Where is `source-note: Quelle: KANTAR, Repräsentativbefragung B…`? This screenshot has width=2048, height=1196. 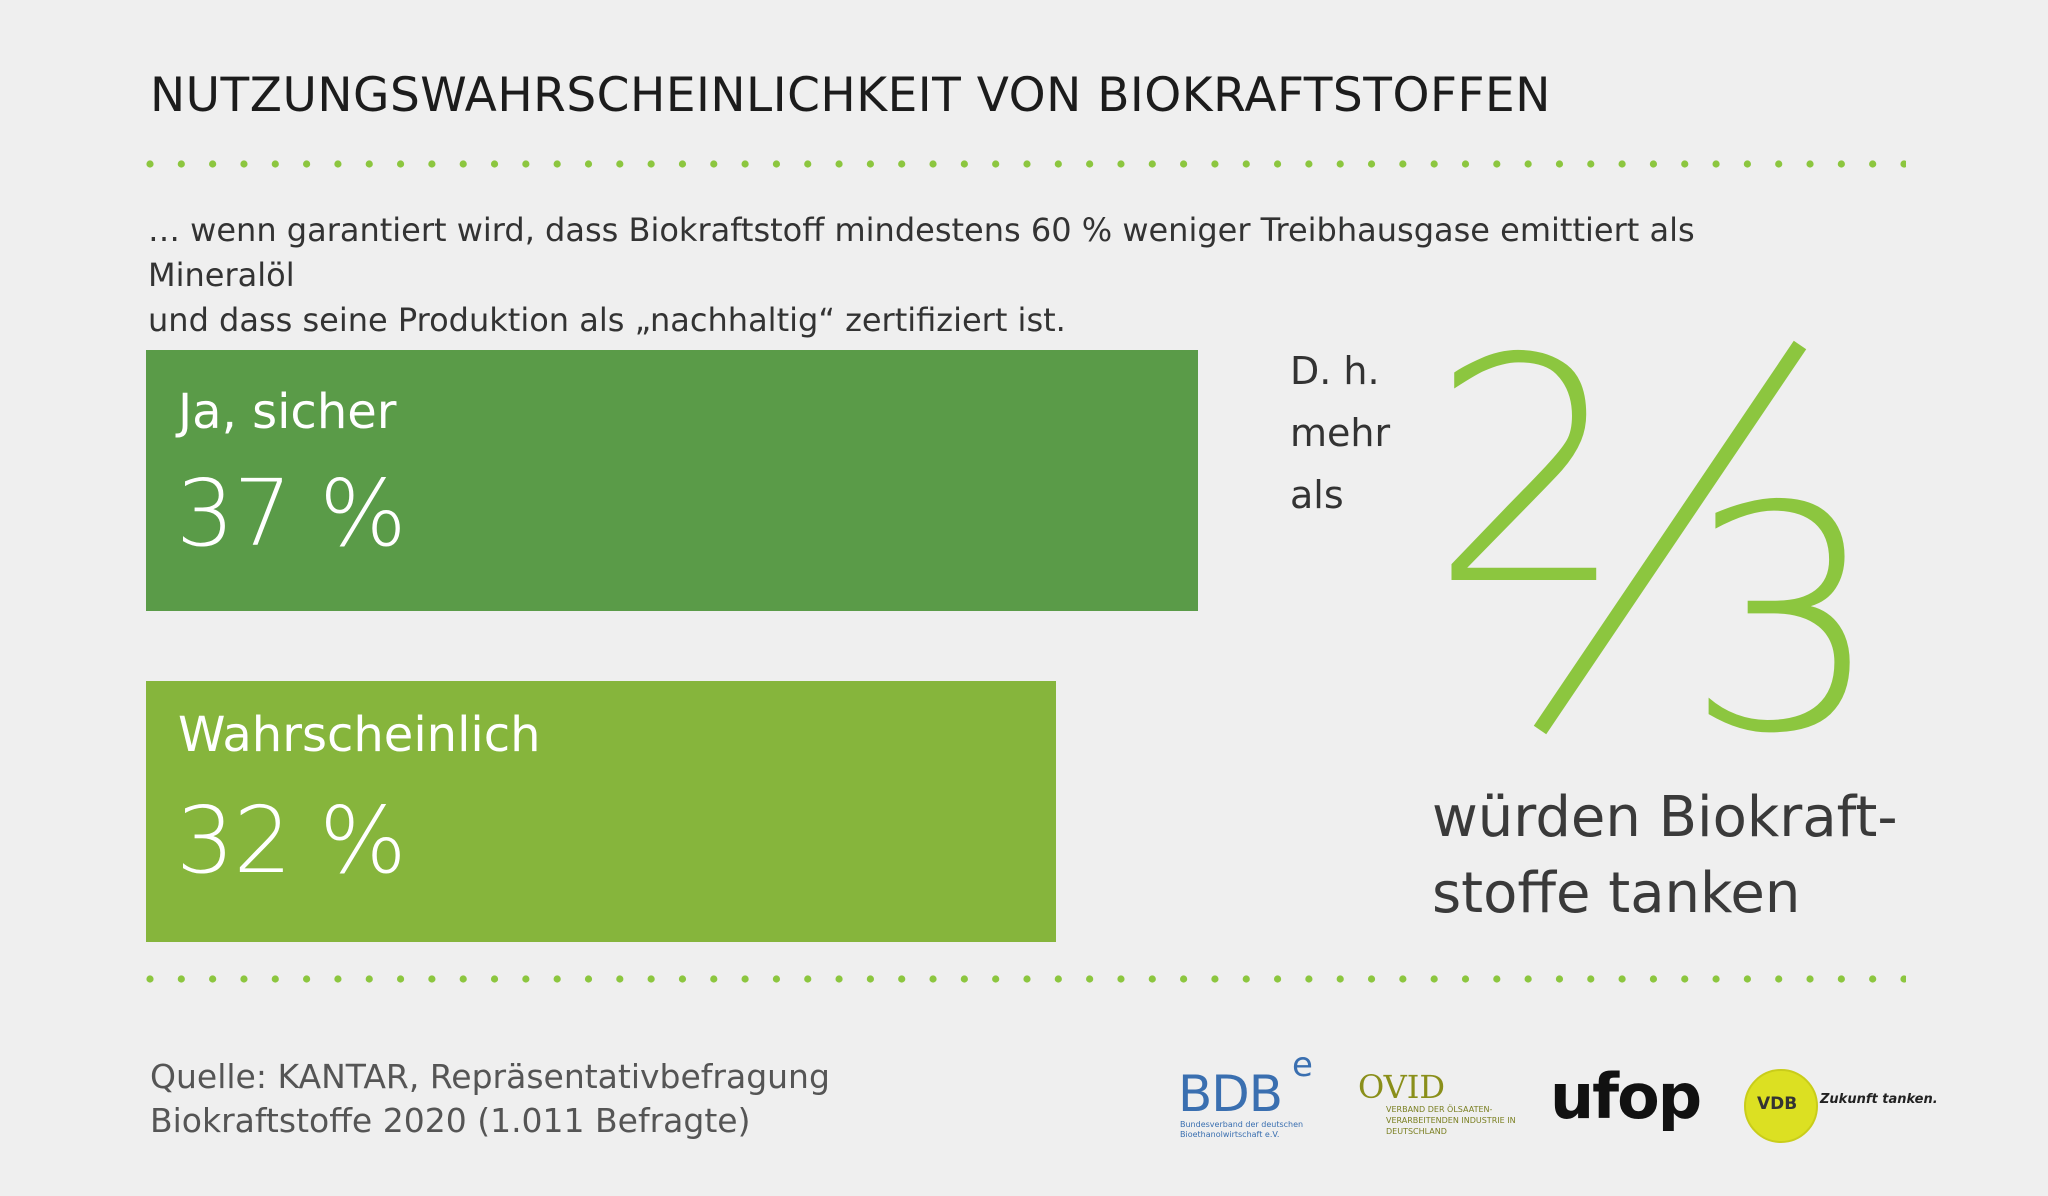 source-note: Quelle: KANTAR, Repräsentativbefragung B… is located at coordinates (490, 1099).